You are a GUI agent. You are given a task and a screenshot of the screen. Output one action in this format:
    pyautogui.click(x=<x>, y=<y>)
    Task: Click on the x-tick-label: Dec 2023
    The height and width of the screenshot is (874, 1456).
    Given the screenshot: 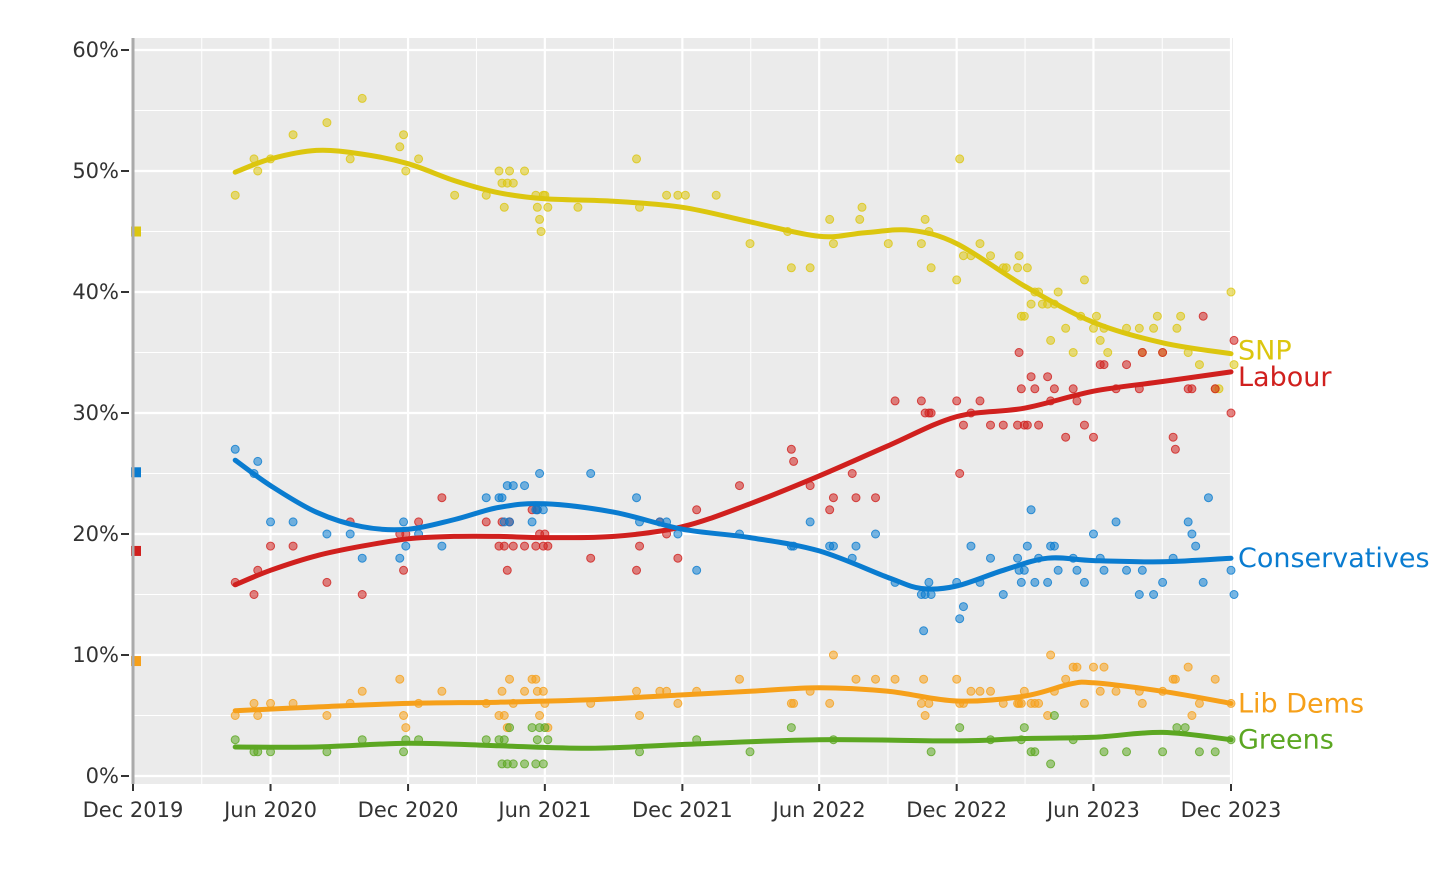 What is the action you would take?
    pyautogui.click(x=1231, y=810)
    